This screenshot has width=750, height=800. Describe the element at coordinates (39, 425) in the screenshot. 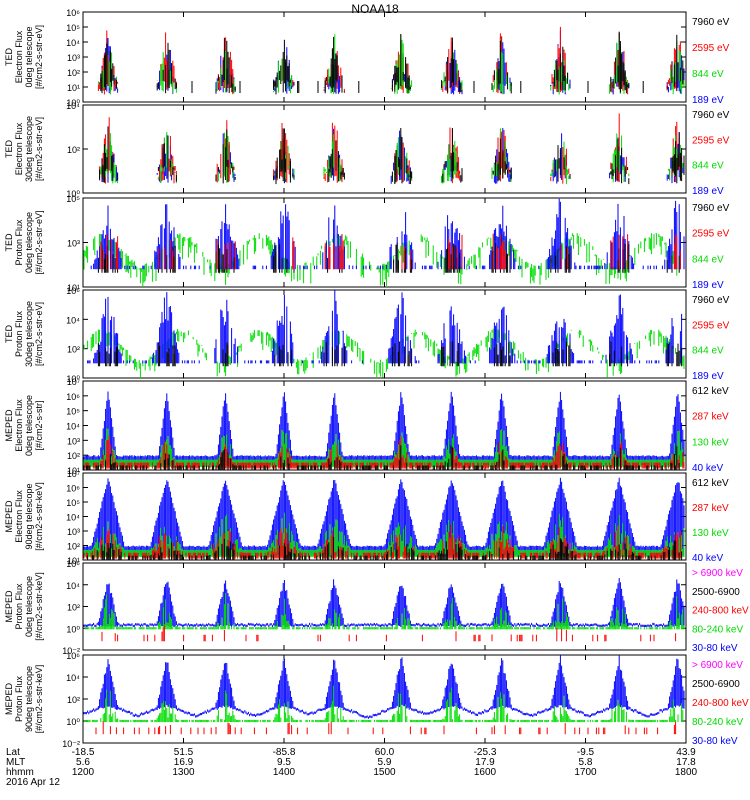

I see `y-axis-label: [#/cm2-s-str]` at that location.